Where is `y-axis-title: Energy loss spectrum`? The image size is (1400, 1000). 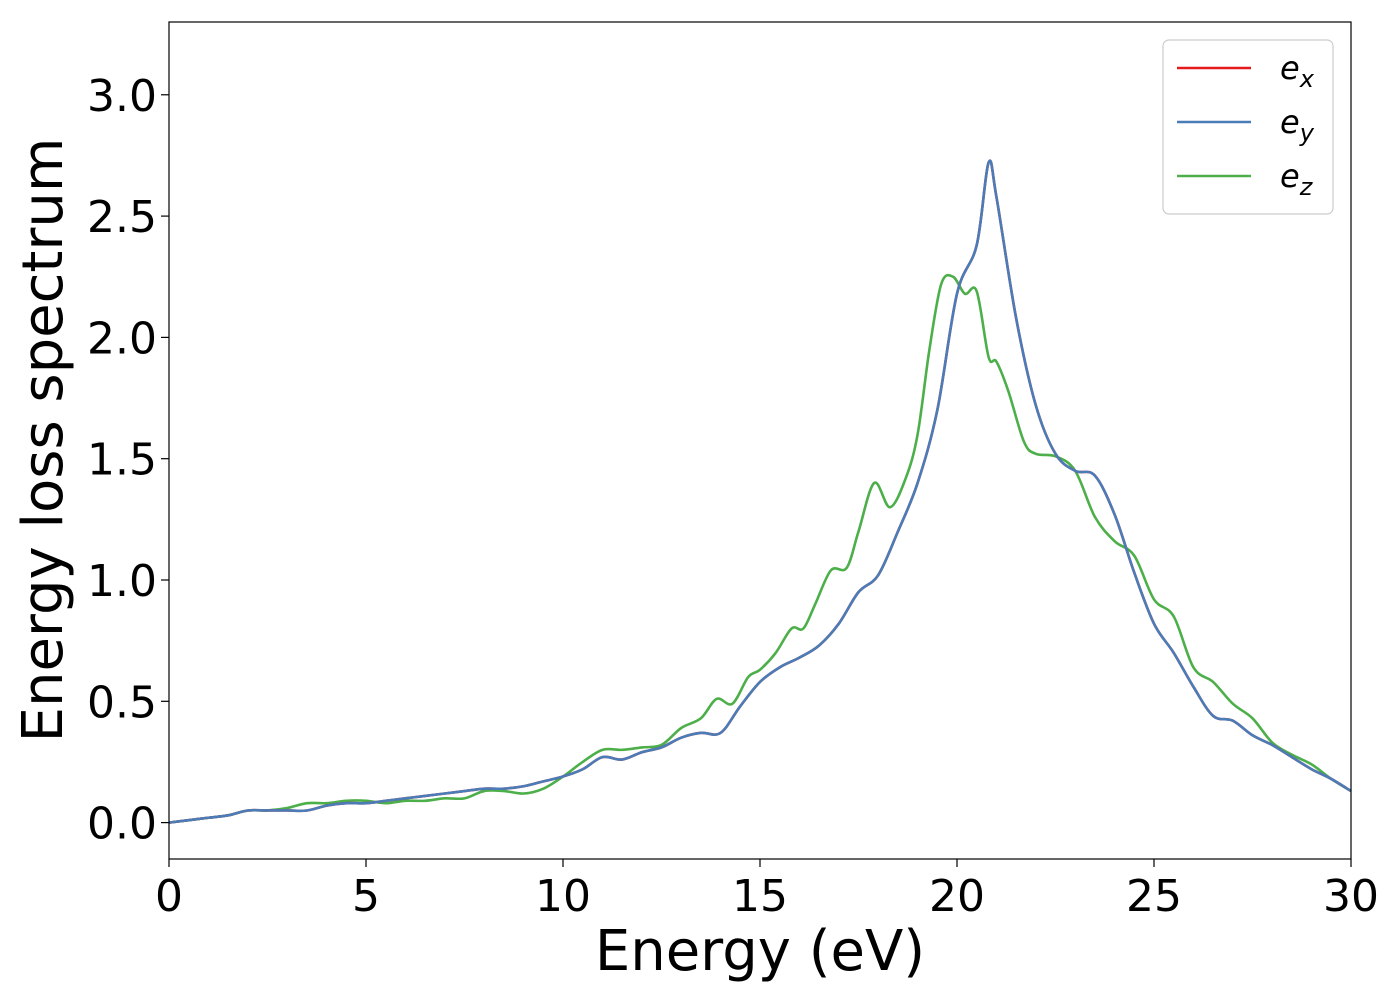 y-axis-title: Energy loss spectrum is located at coordinates (43, 440).